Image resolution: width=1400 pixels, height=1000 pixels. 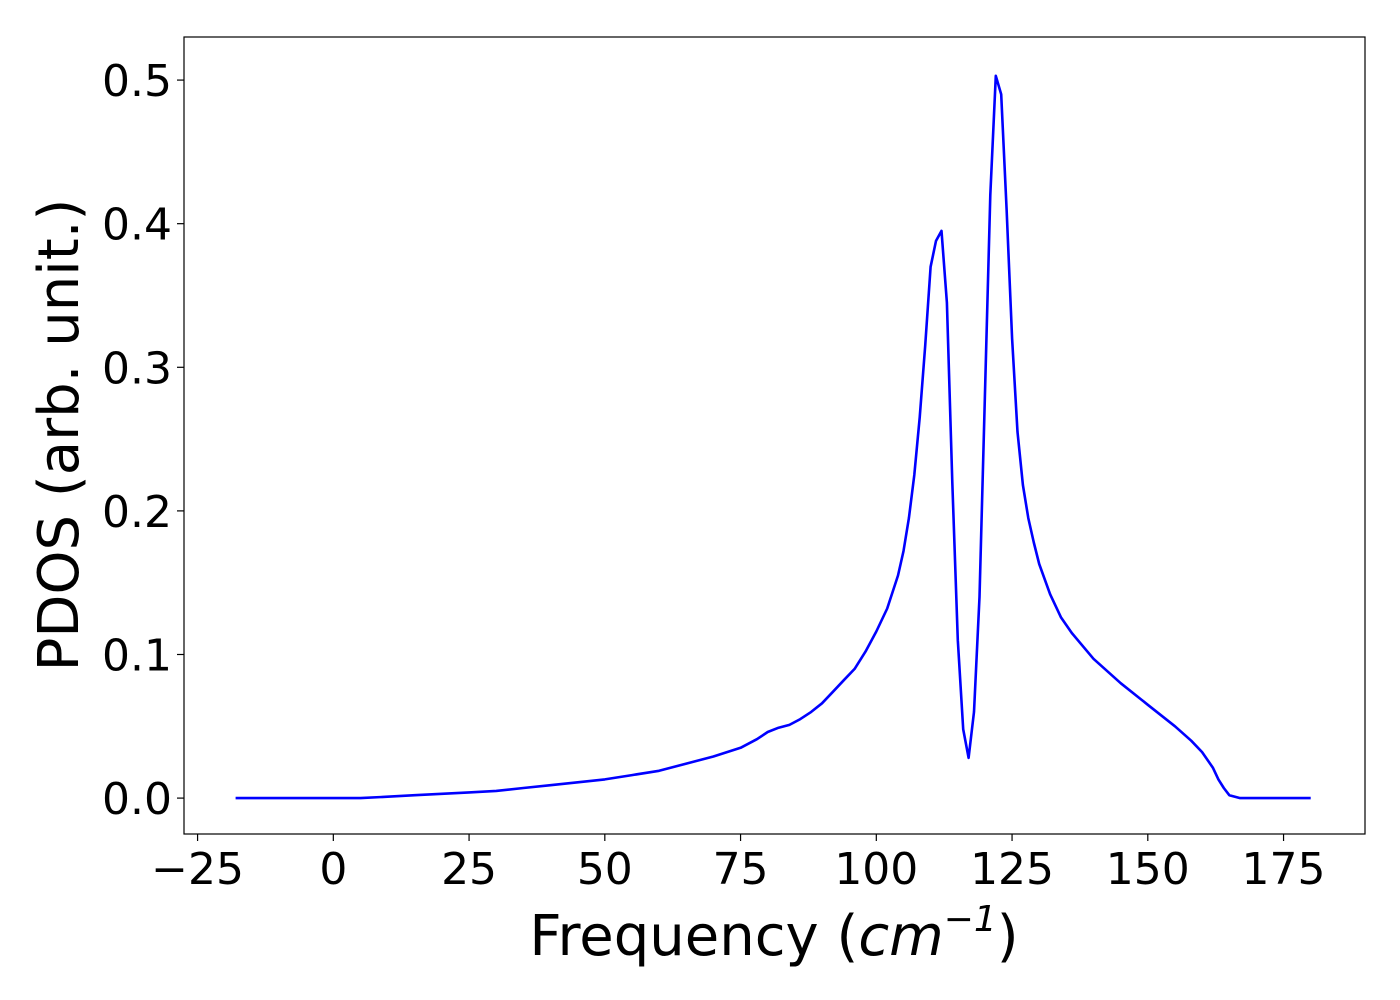 I want to click on x-tick-label: 25, so click(x=469, y=869).